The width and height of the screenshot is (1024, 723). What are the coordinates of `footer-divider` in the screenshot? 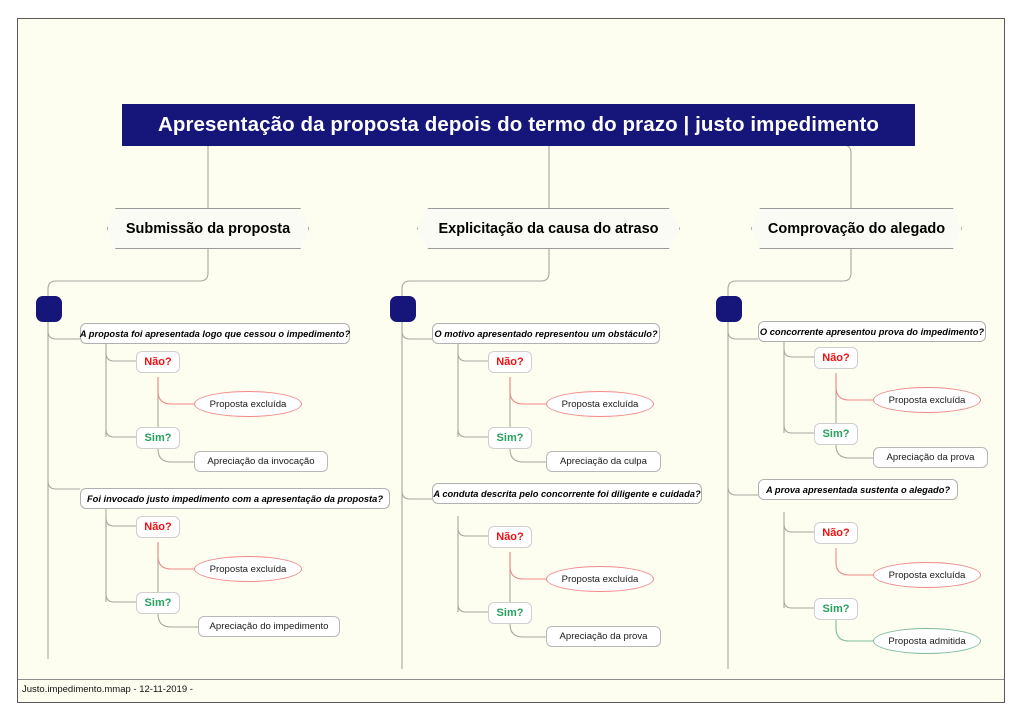 It's located at (511, 679).